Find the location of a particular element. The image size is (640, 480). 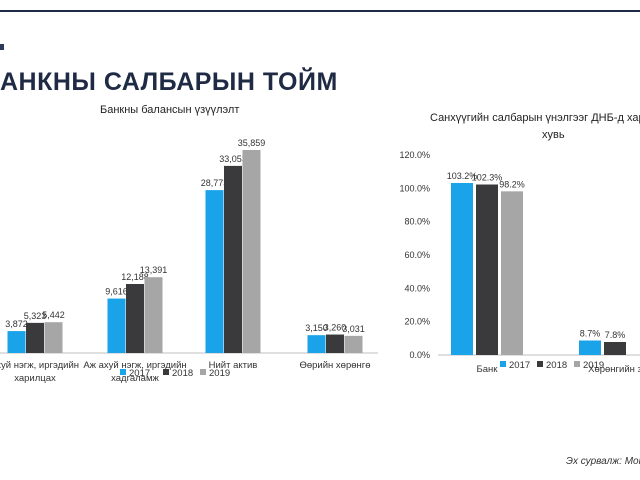

left-legend-swatch-2018 is located at coordinates (166, 372).